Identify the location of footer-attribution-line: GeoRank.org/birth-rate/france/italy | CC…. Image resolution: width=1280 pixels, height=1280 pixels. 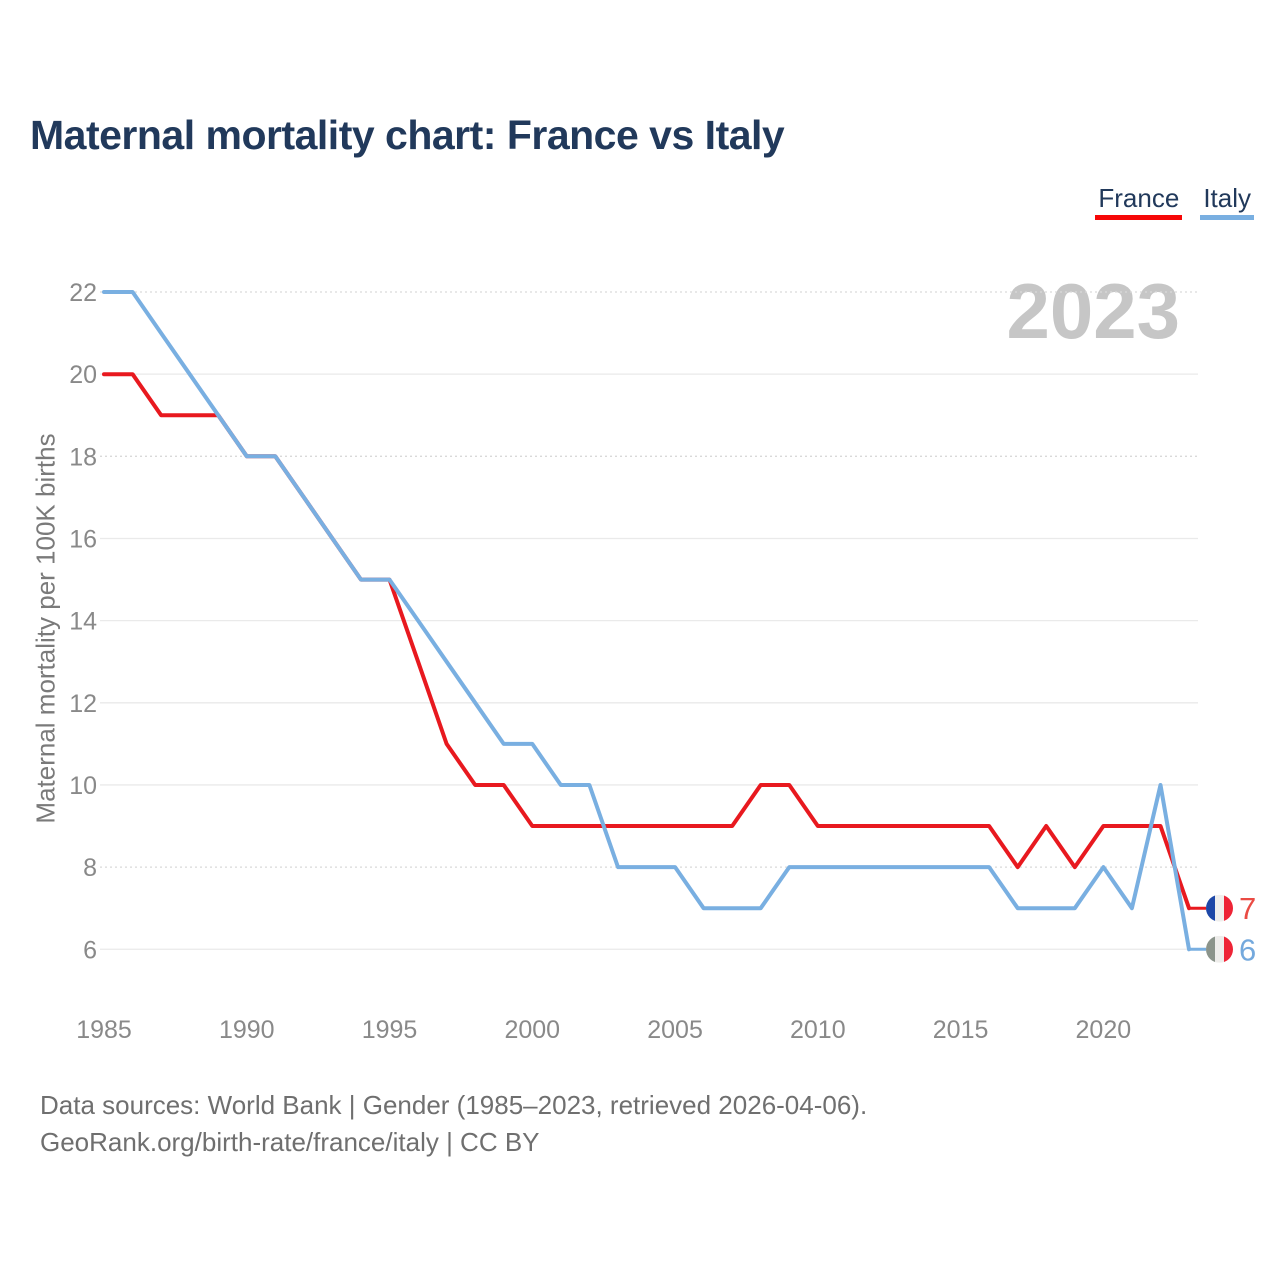
(290, 1142).